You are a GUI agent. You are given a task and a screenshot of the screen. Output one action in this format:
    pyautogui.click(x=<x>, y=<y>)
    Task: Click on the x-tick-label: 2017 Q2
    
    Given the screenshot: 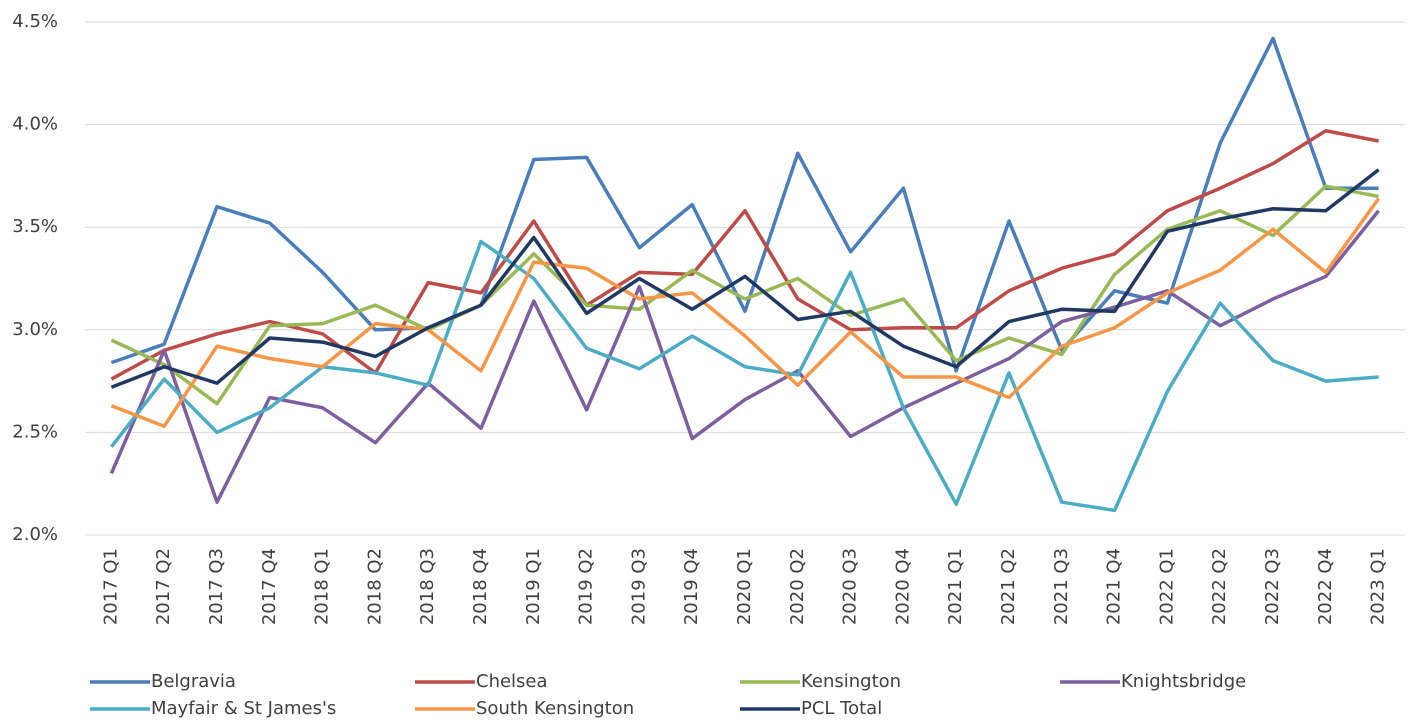 What is the action you would take?
    pyautogui.click(x=163, y=586)
    